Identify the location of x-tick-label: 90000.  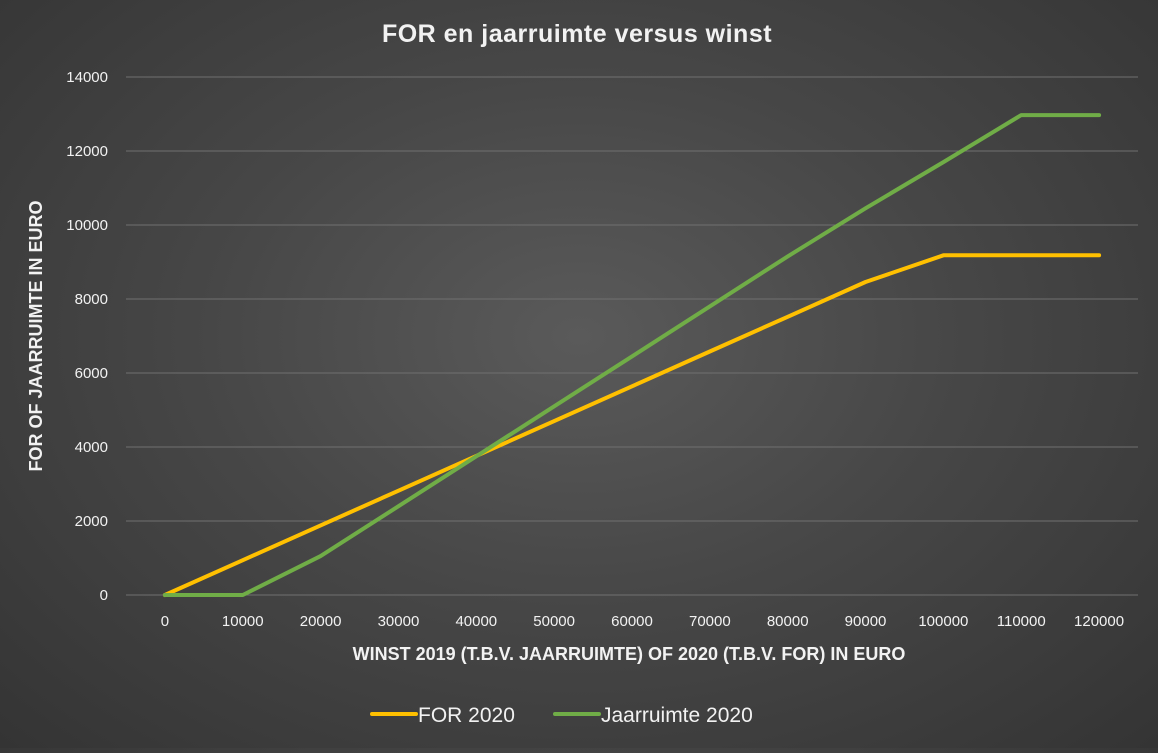
(866, 621).